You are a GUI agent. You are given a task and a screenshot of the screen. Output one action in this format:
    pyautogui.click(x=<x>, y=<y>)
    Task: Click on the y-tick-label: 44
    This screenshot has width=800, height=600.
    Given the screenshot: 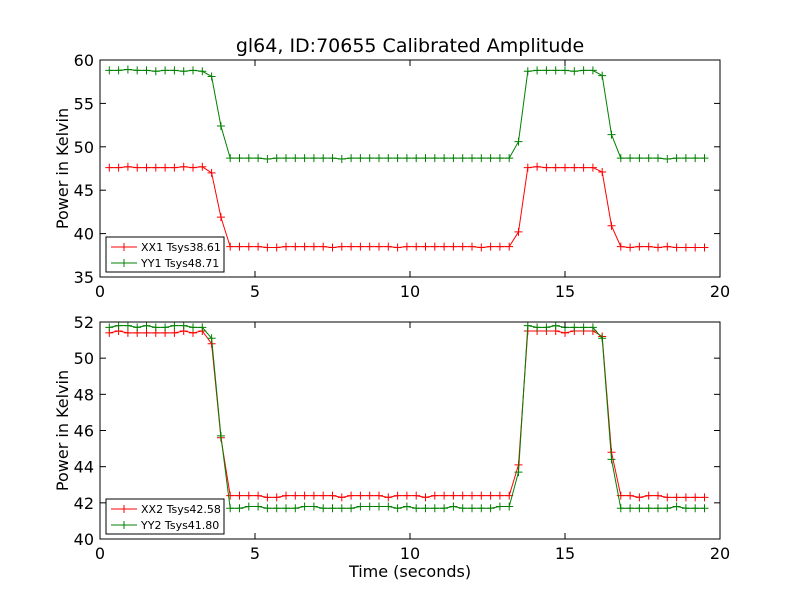 What is the action you would take?
    pyautogui.click(x=84, y=467)
    